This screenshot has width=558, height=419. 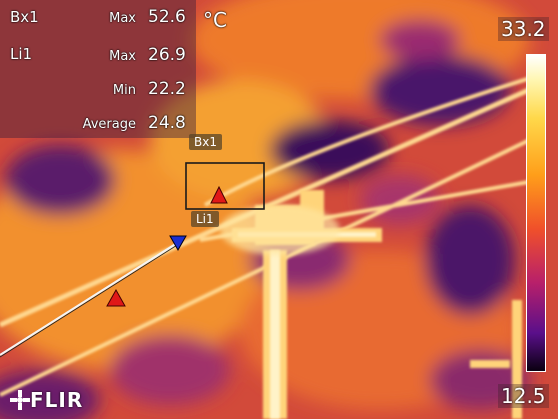 What do you see at coordinates (57, 400) in the screenshot?
I see `brand-name: FLIR` at bounding box center [57, 400].